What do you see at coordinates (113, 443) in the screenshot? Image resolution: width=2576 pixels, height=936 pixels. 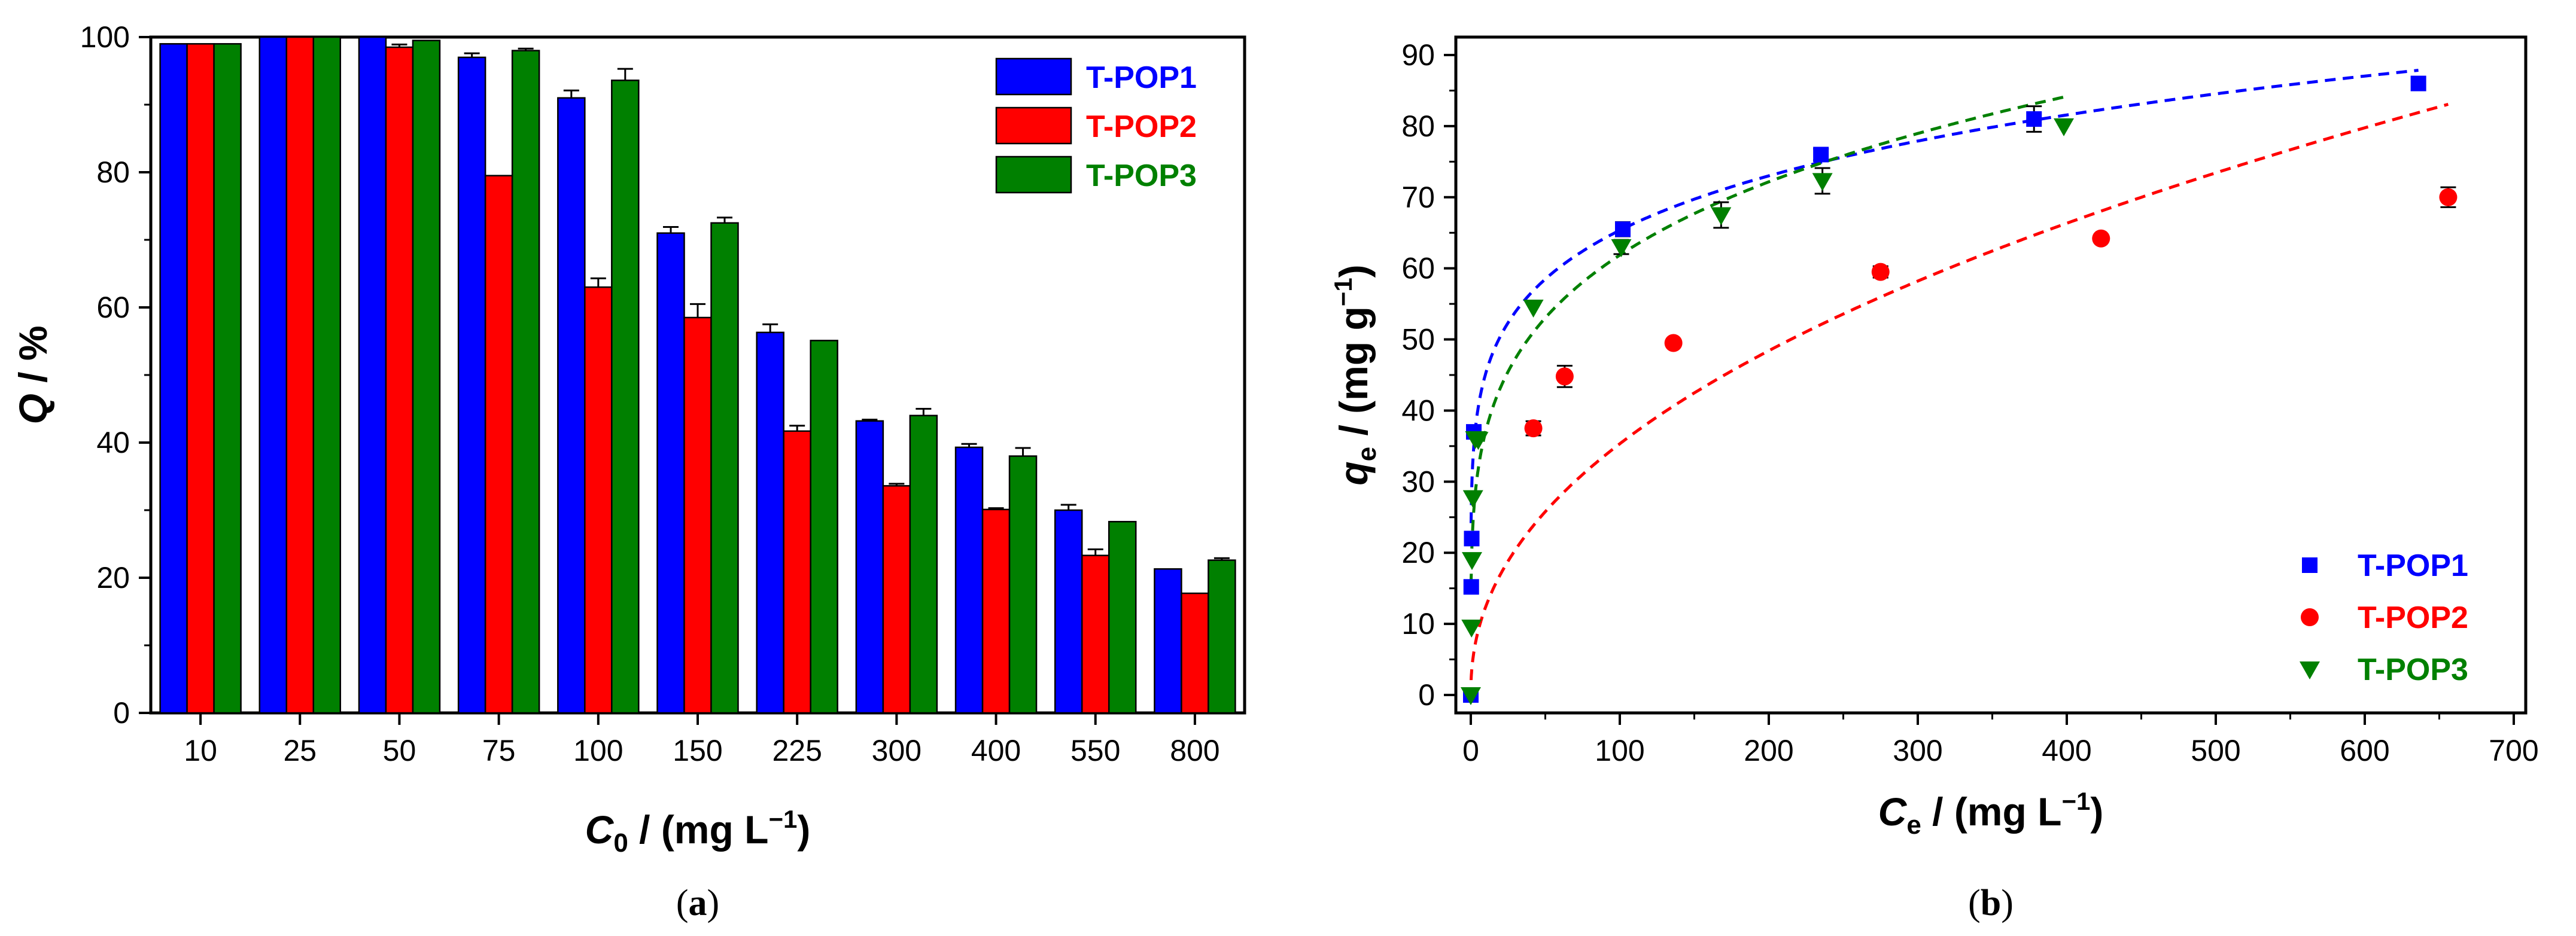 I see `y-tick-label: 40` at bounding box center [113, 443].